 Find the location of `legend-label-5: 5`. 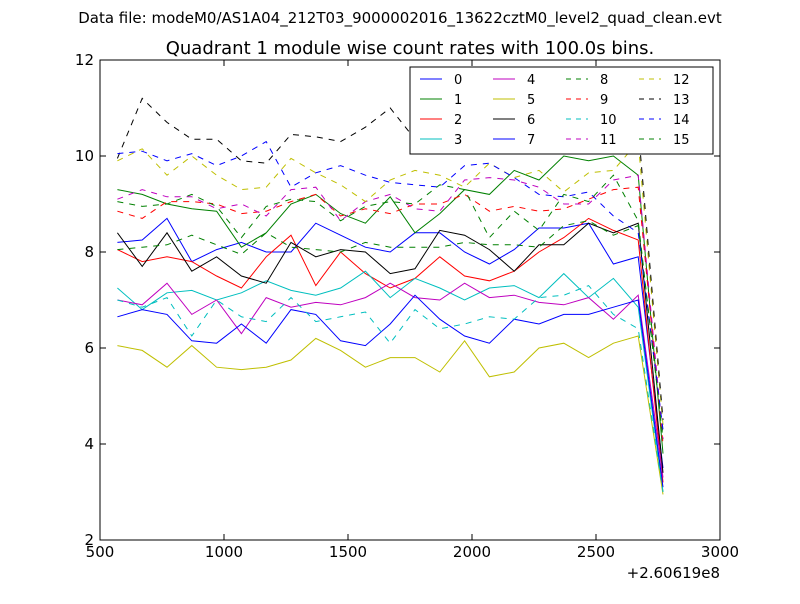

legend-label-5: 5 is located at coordinates (531, 100).